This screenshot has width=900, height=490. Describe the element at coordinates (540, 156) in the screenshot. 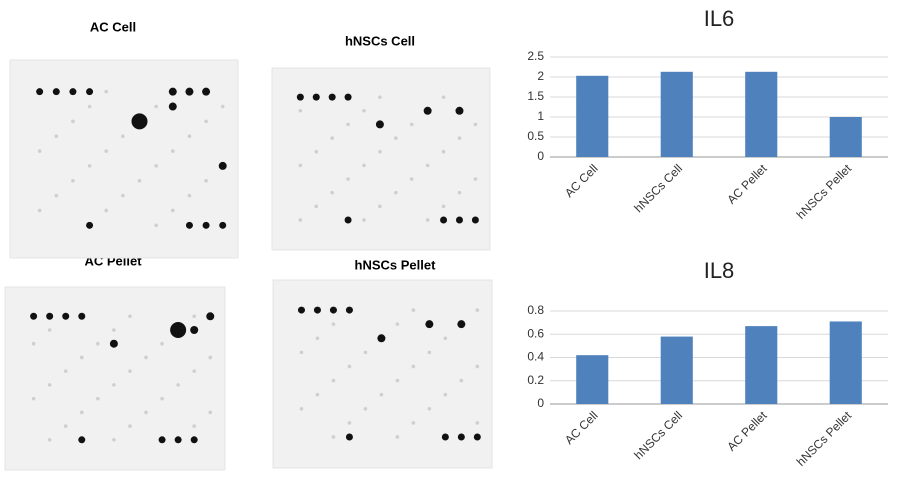

I see `y-tick-label: 0` at that location.